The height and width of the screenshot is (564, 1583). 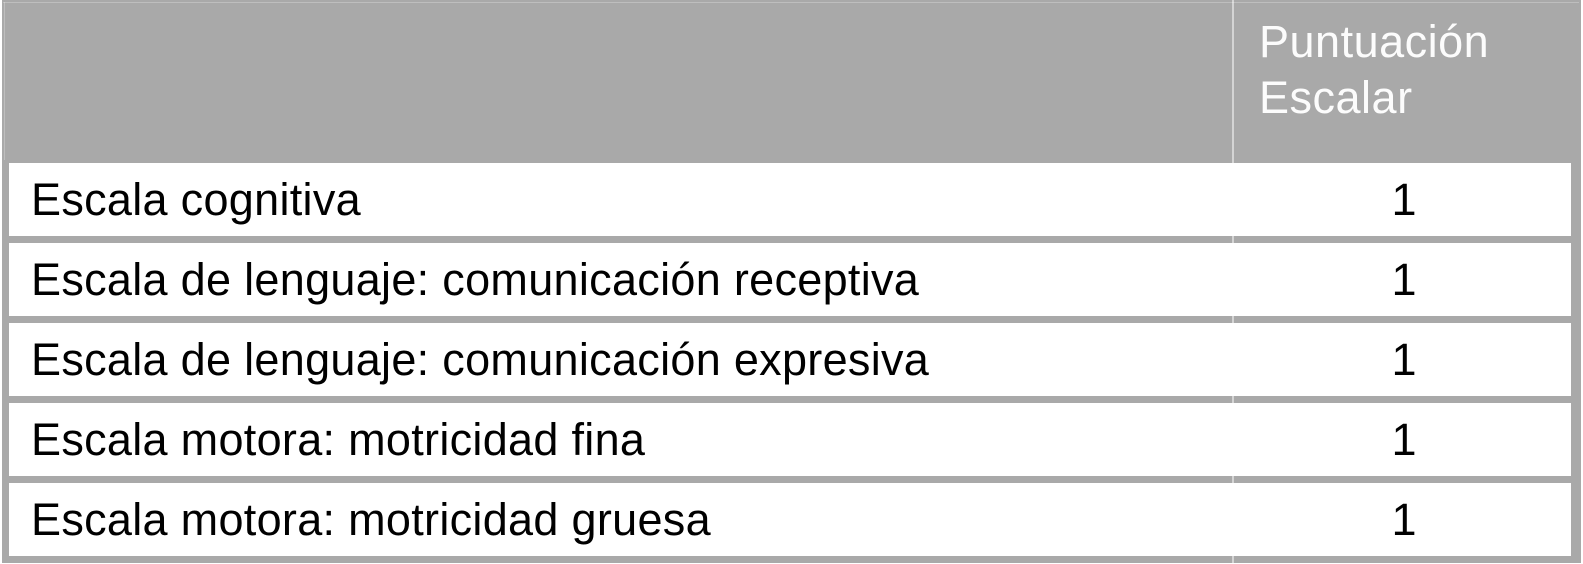 I want to click on row-label: Escala cognitiva, so click(x=196, y=199).